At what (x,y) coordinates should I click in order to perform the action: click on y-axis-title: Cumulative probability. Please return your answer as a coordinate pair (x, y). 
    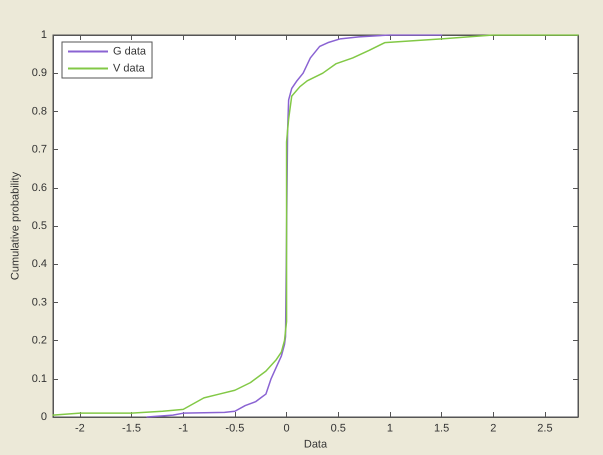
    Looking at the image, I should click on (15, 225).